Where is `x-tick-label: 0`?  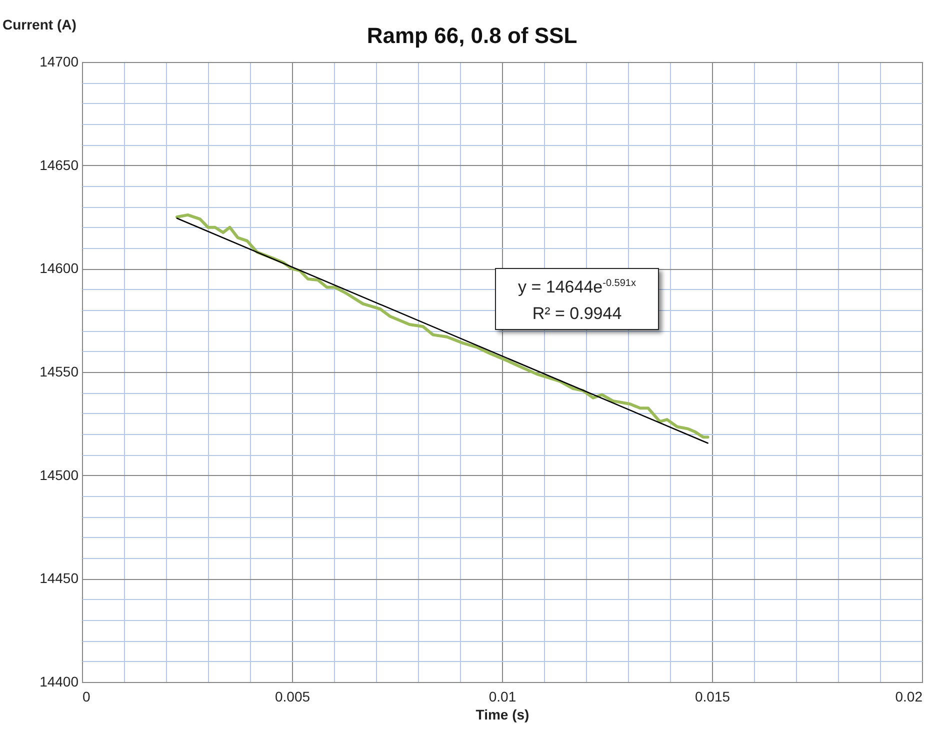
x-tick-label: 0 is located at coordinates (86, 696).